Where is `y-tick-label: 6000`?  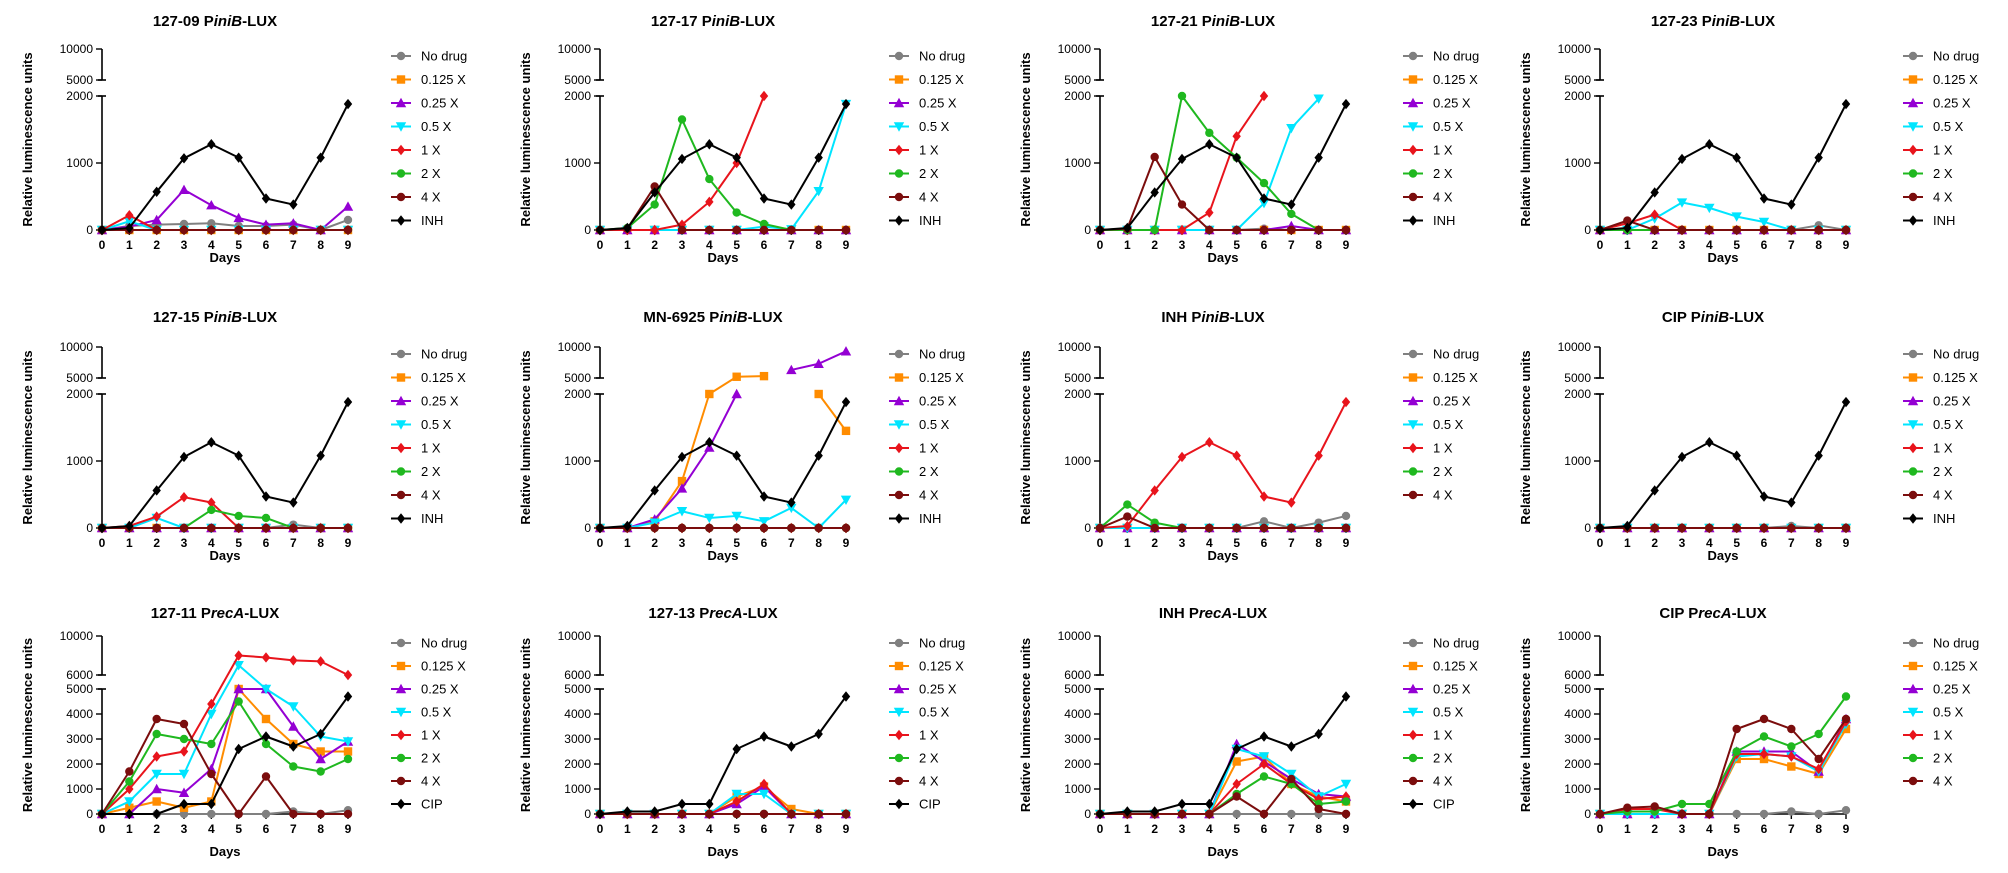 y-tick-label: 6000 is located at coordinates (79, 675).